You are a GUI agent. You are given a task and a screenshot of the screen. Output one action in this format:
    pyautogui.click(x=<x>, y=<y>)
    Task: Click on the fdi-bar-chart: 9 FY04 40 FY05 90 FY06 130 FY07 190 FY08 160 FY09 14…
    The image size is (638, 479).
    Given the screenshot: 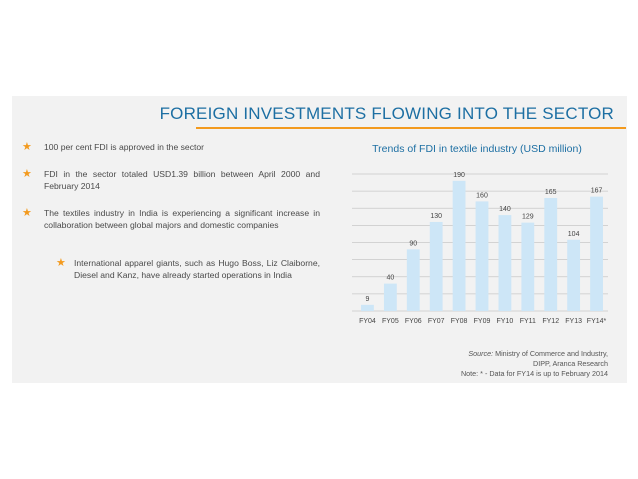 What is the action you would take?
    pyautogui.click(x=480, y=248)
    